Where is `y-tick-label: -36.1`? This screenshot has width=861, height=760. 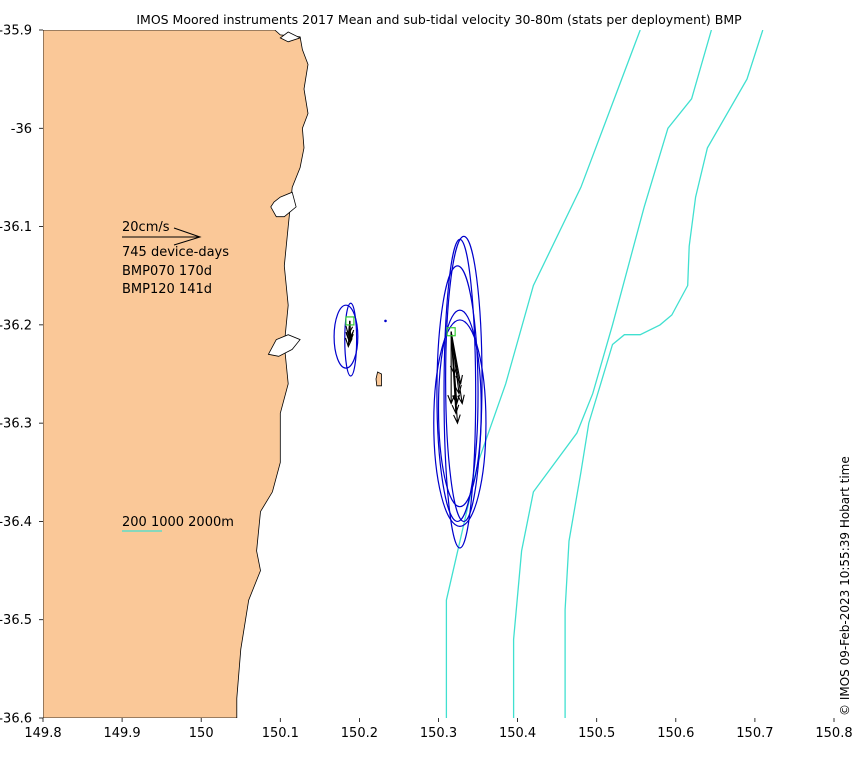 y-tick-label: -36.1 is located at coordinates (16, 227).